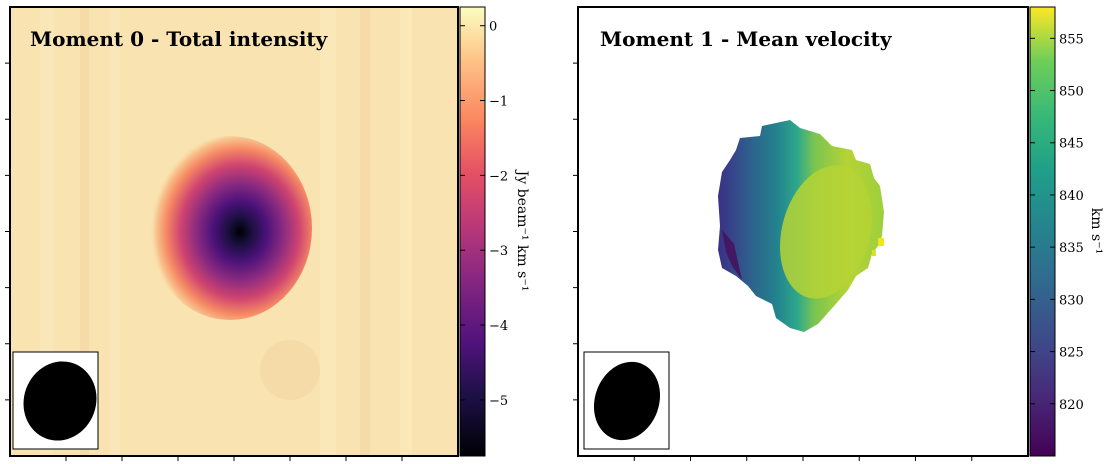 This screenshot has height=464, width=1110. Describe the element at coordinates (472, 231) in the screenshot. I see `moment0-colorbar-scale` at that location.